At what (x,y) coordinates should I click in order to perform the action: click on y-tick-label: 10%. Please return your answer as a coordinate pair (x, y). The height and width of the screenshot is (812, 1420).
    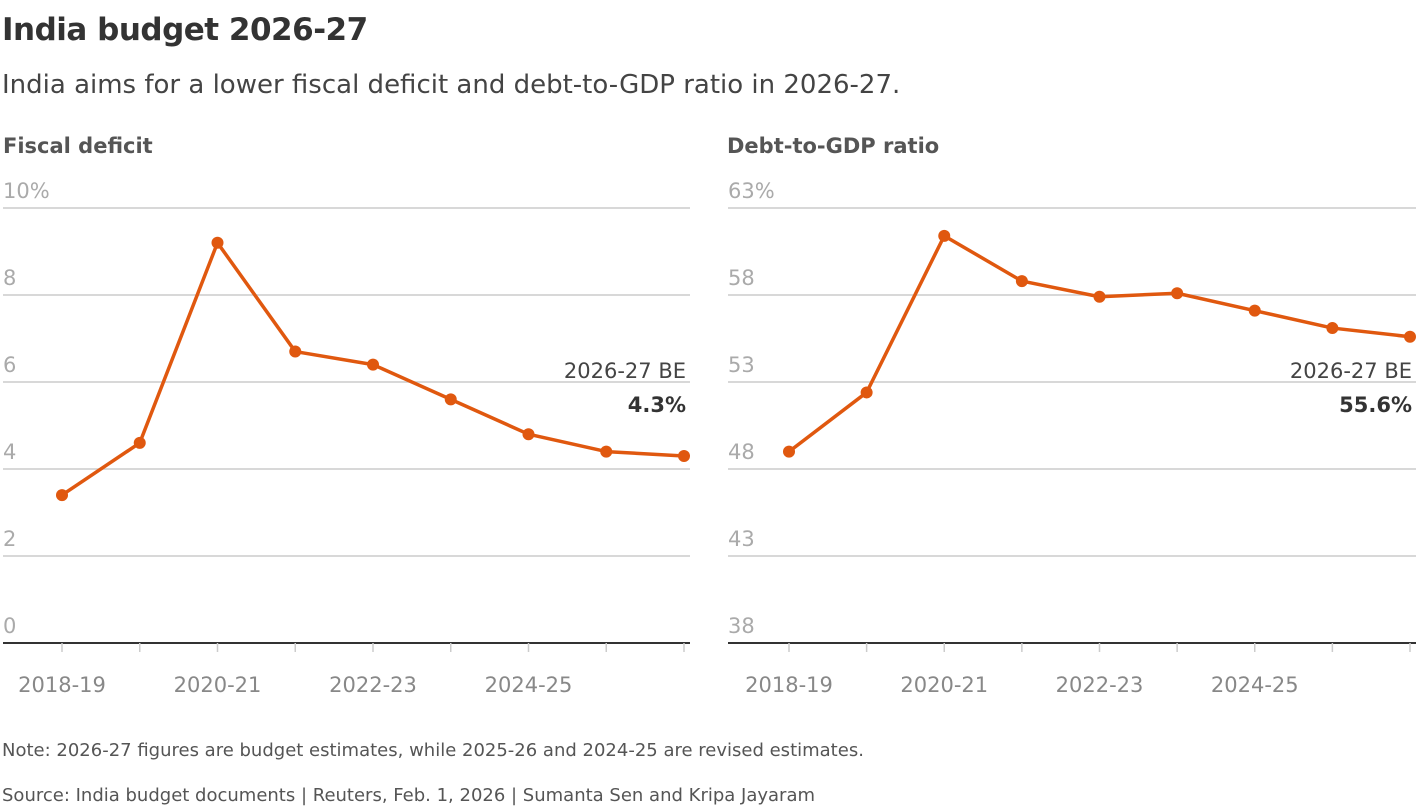
    Looking at the image, I should click on (26, 191).